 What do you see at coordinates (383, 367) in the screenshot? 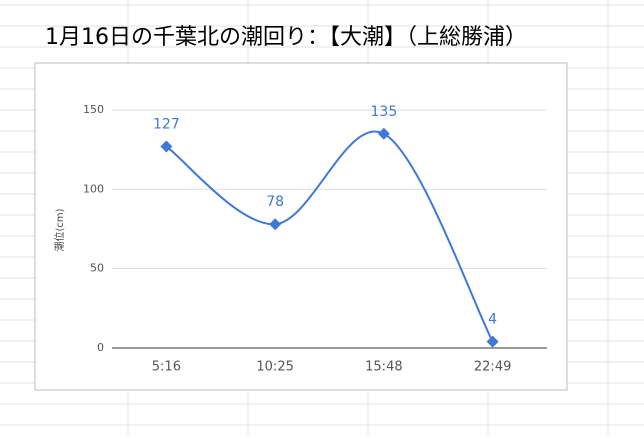
I see `x-tick-label: 15:48` at bounding box center [383, 367].